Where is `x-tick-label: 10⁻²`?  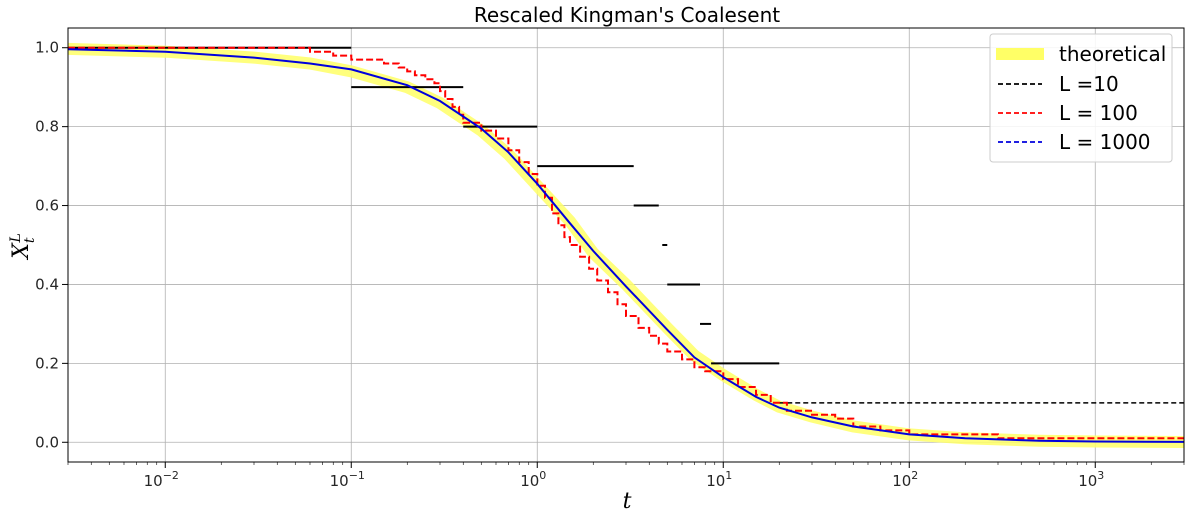
x-tick-label: 10⁻² is located at coordinates (161, 479).